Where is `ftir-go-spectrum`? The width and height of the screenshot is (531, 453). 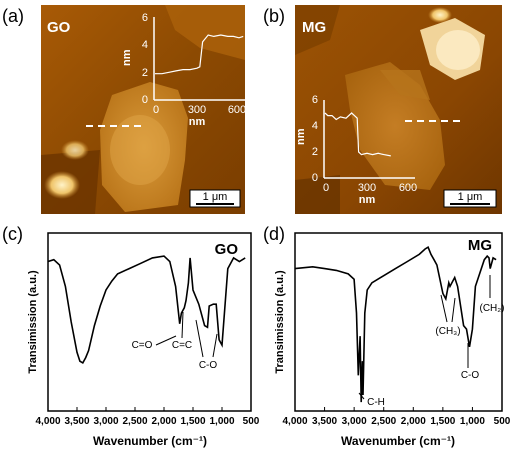
ftir-go-spectrum is located at coordinates (146, 310).